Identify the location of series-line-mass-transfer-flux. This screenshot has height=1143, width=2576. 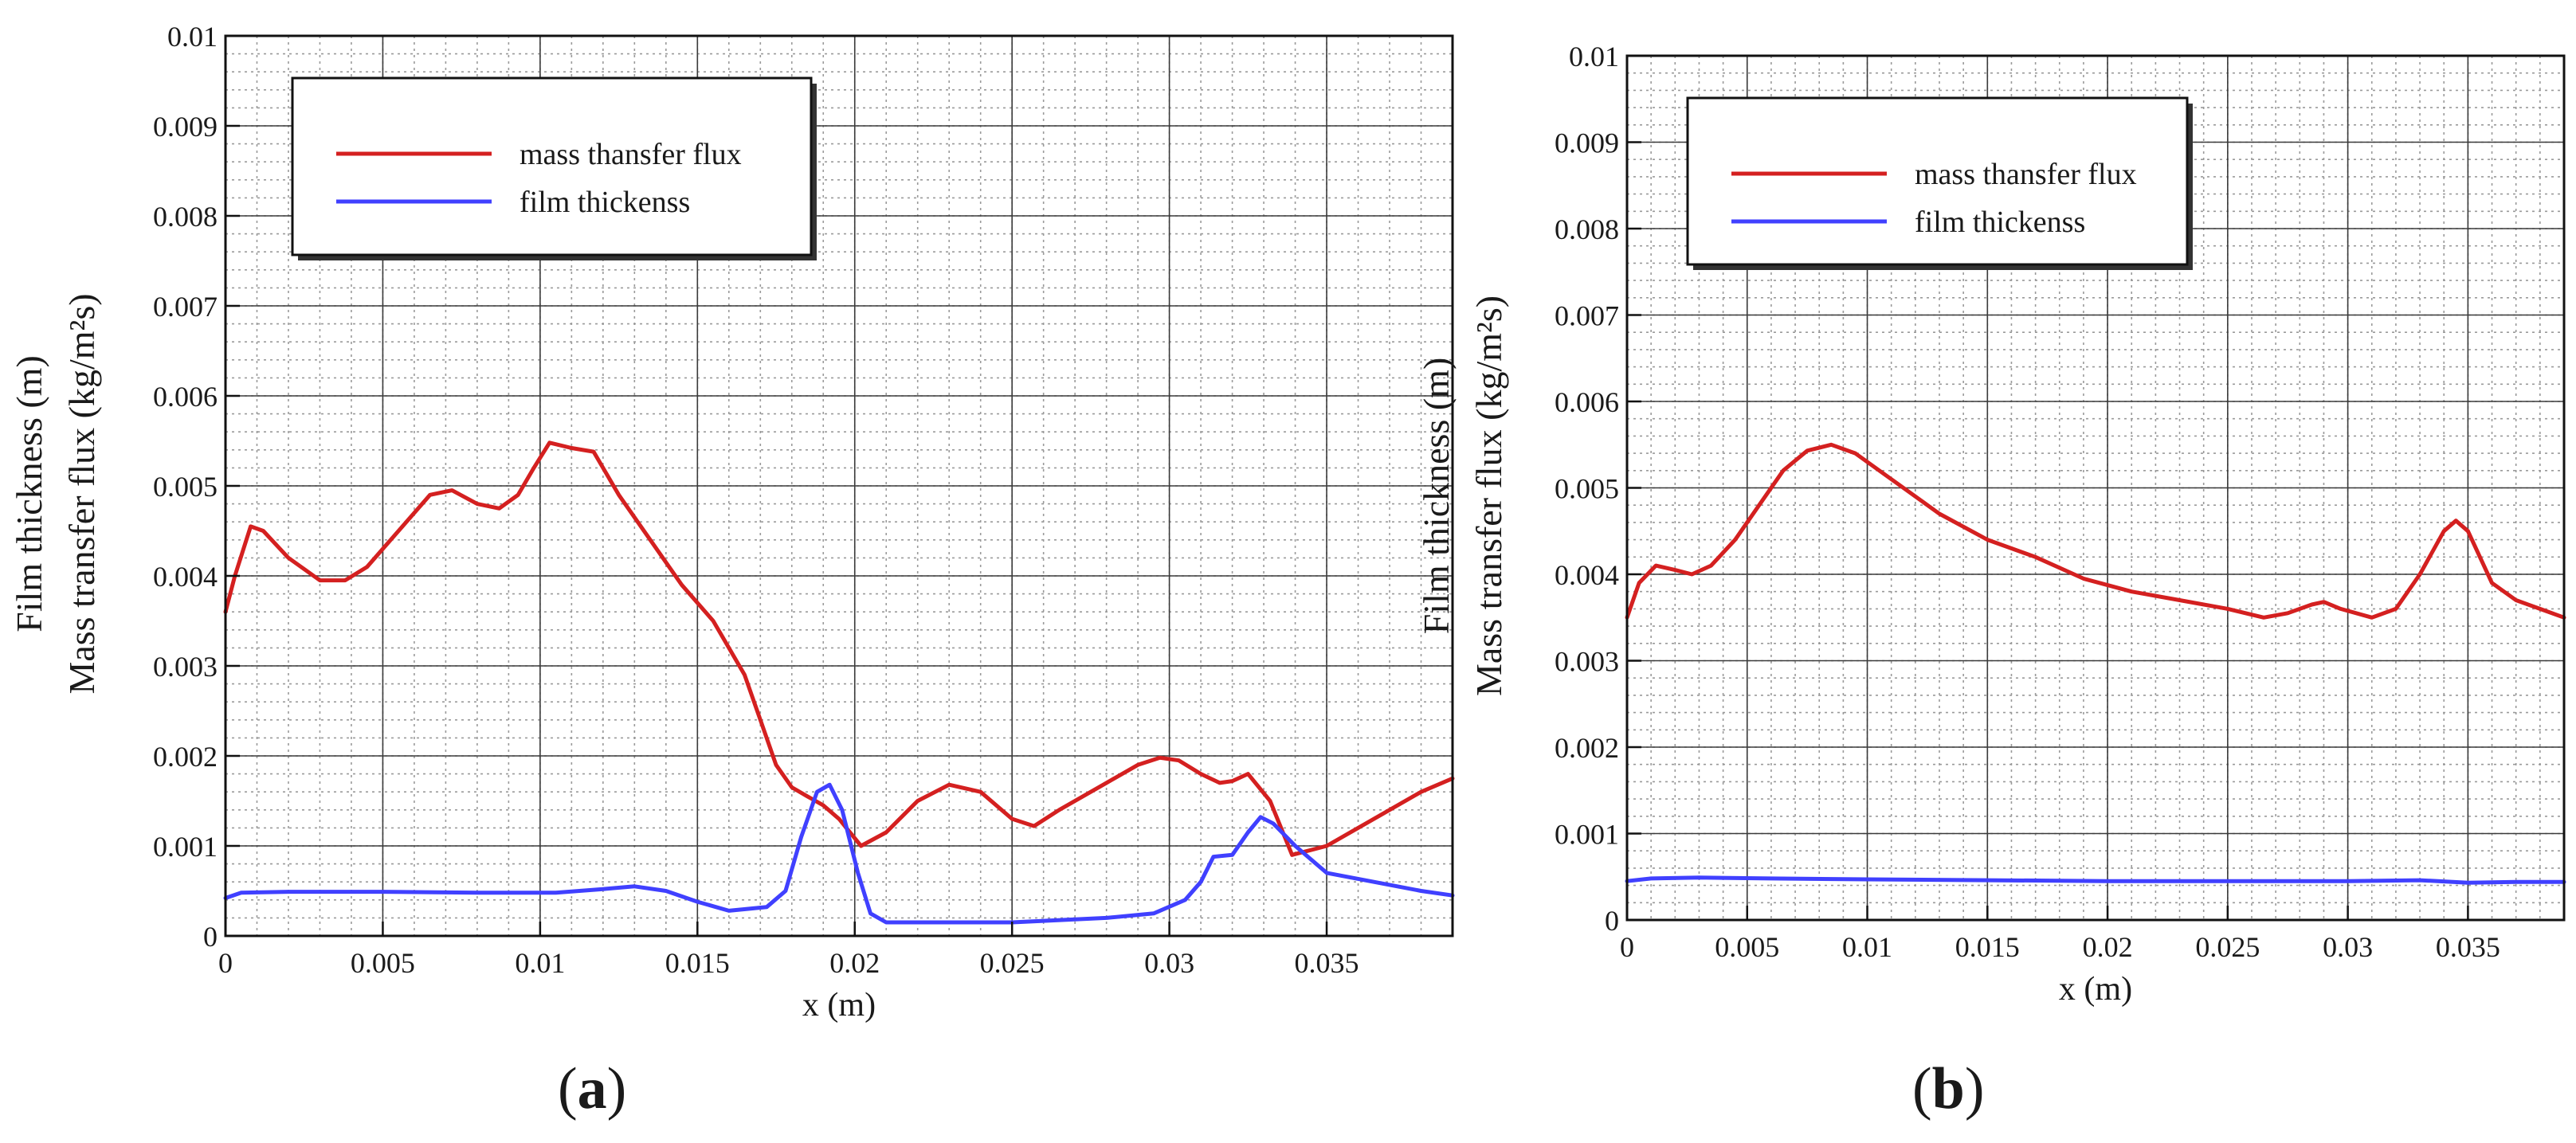
(2095, 531).